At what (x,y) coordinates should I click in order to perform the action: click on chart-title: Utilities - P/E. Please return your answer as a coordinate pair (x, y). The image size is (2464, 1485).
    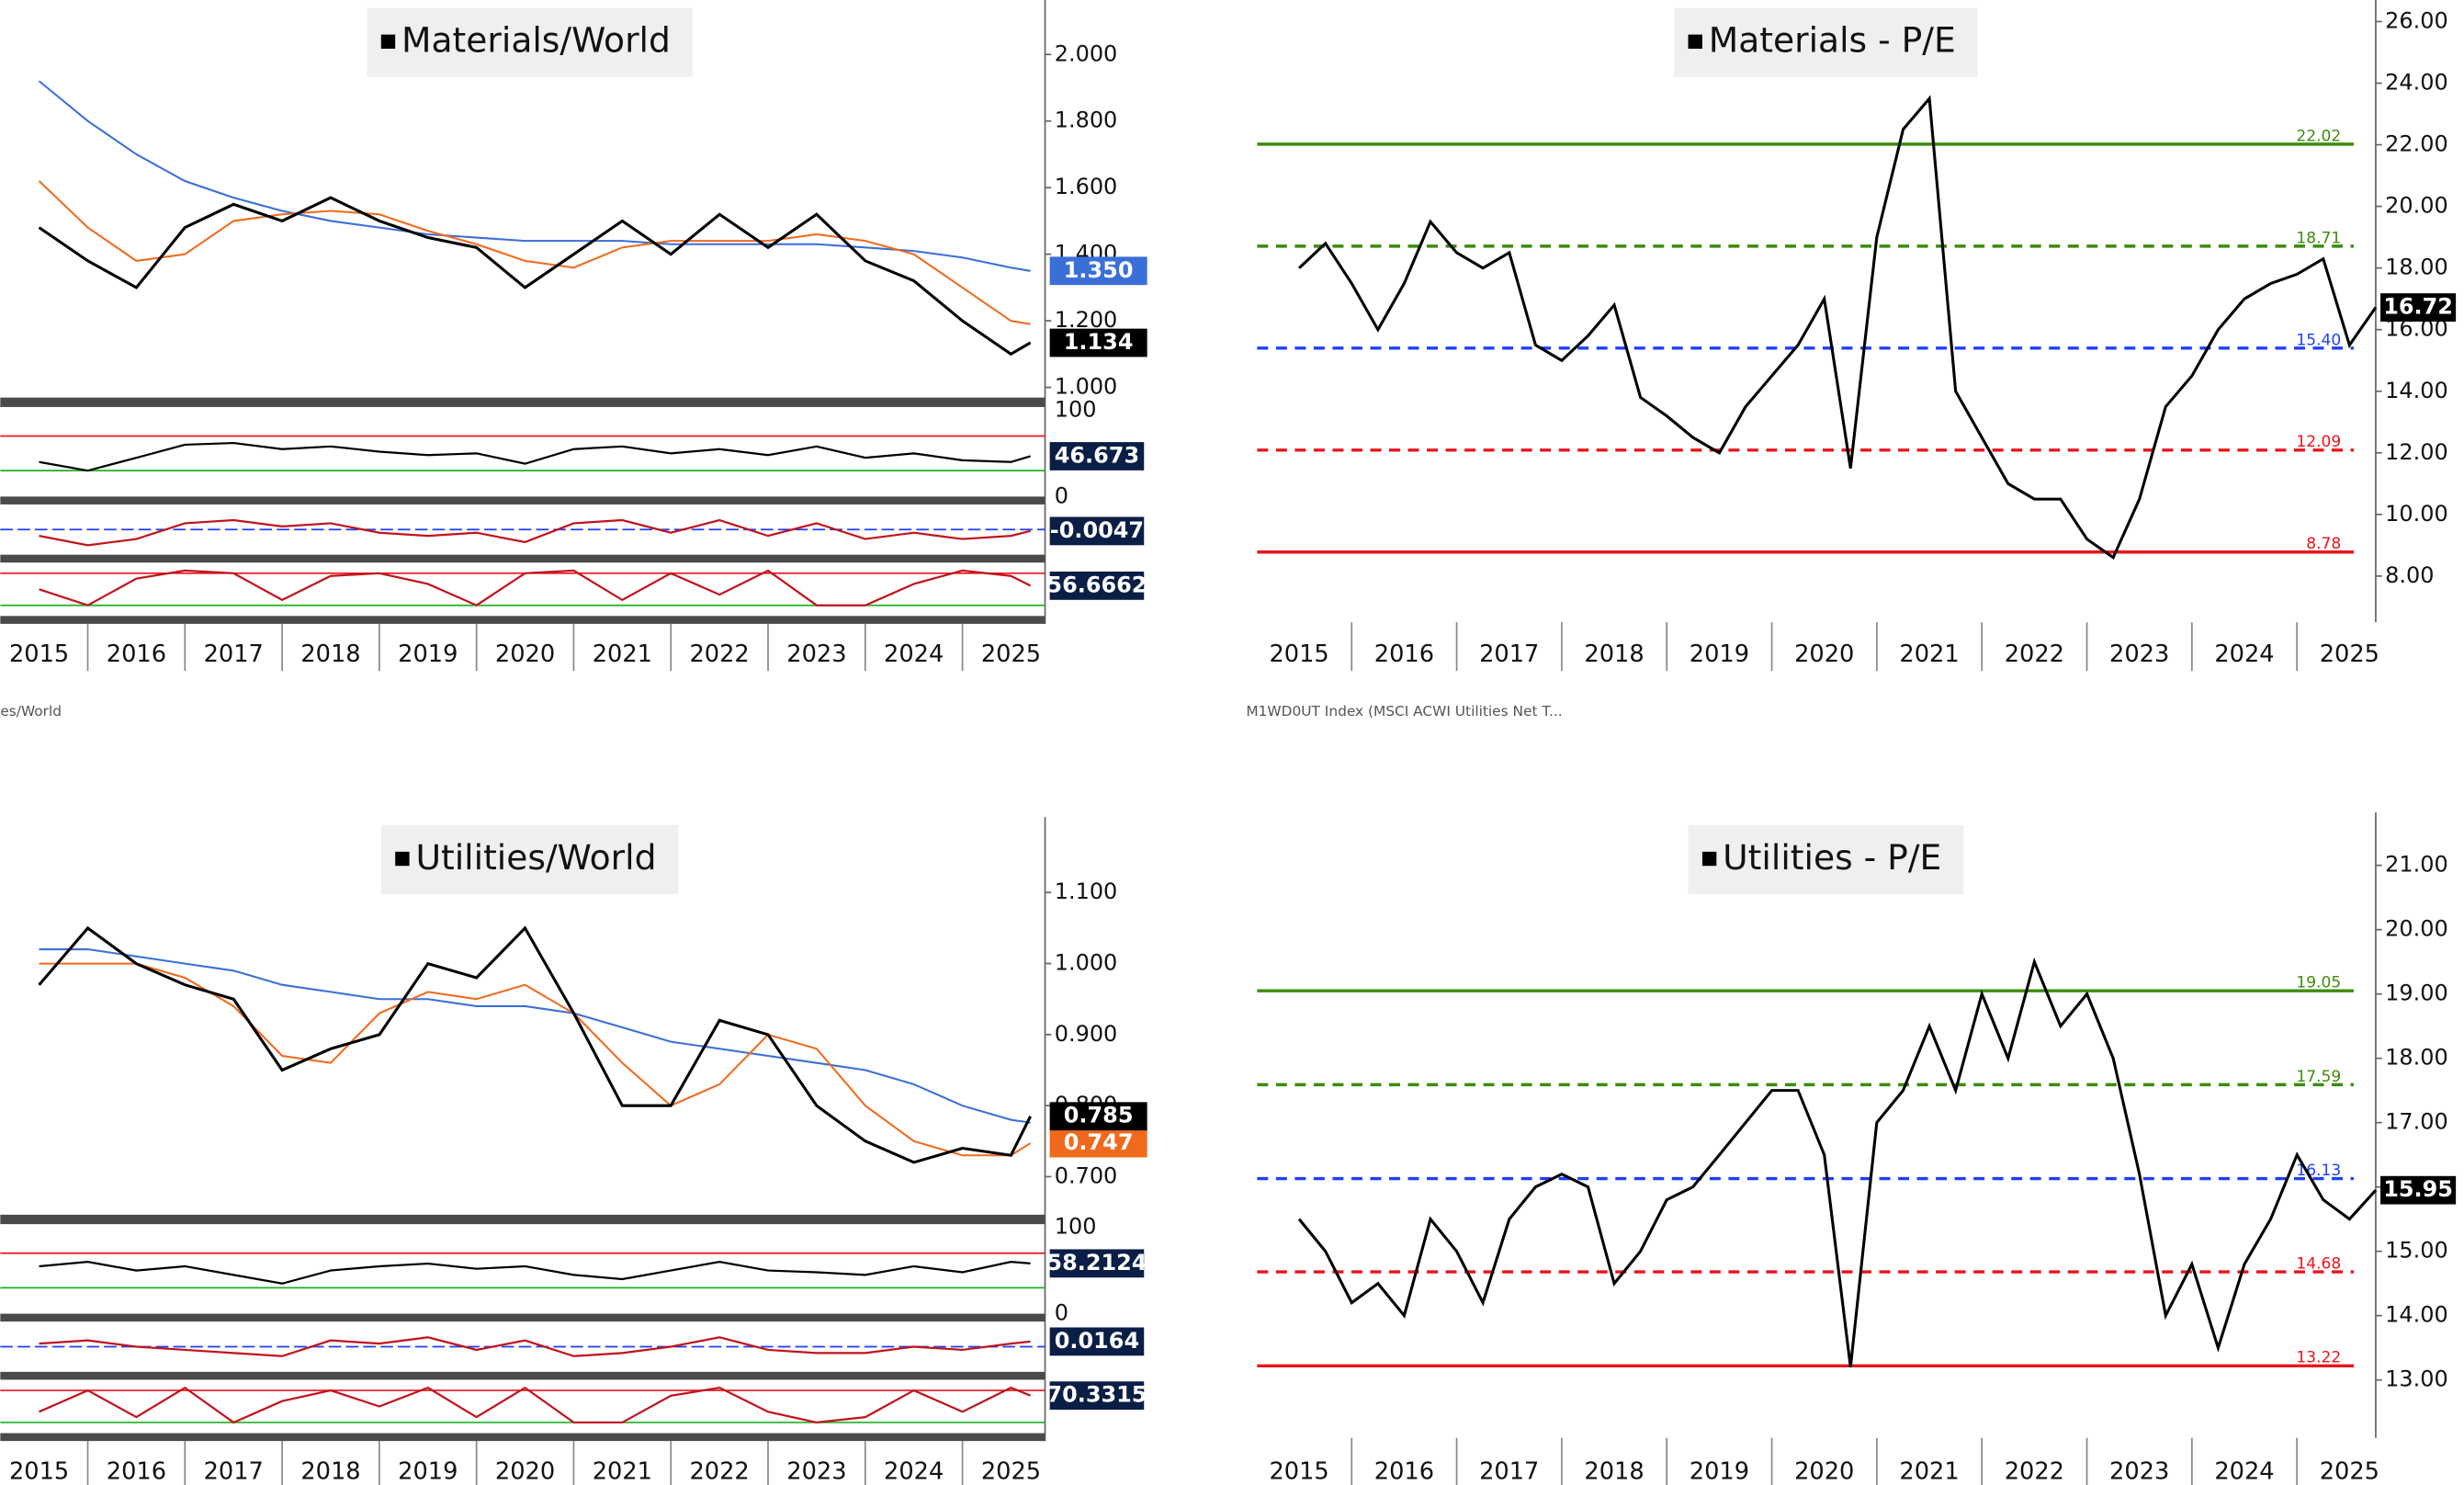
    Looking at the image, I should click on (1832, 857).